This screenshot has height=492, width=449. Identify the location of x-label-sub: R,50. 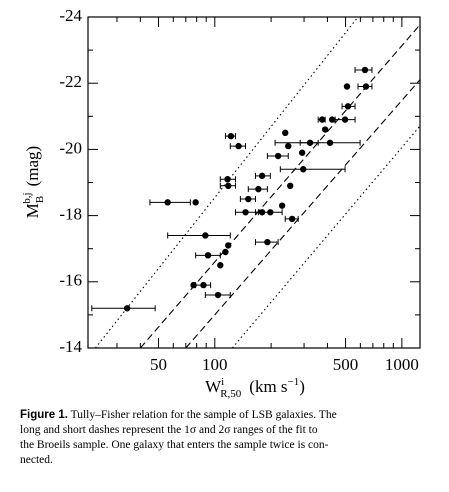
(231, 394).